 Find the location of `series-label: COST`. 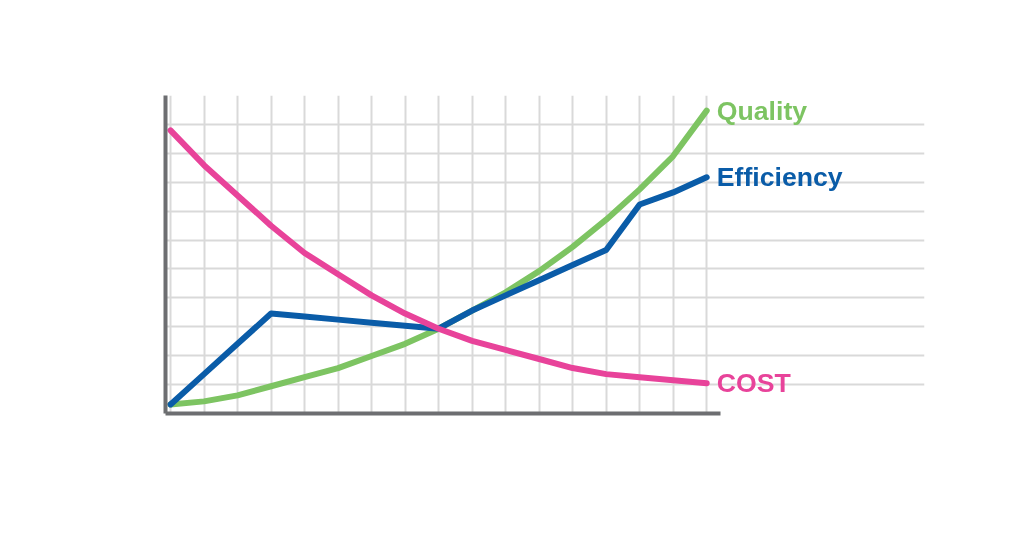

series-label: COST is located at coordinates (753, 383).